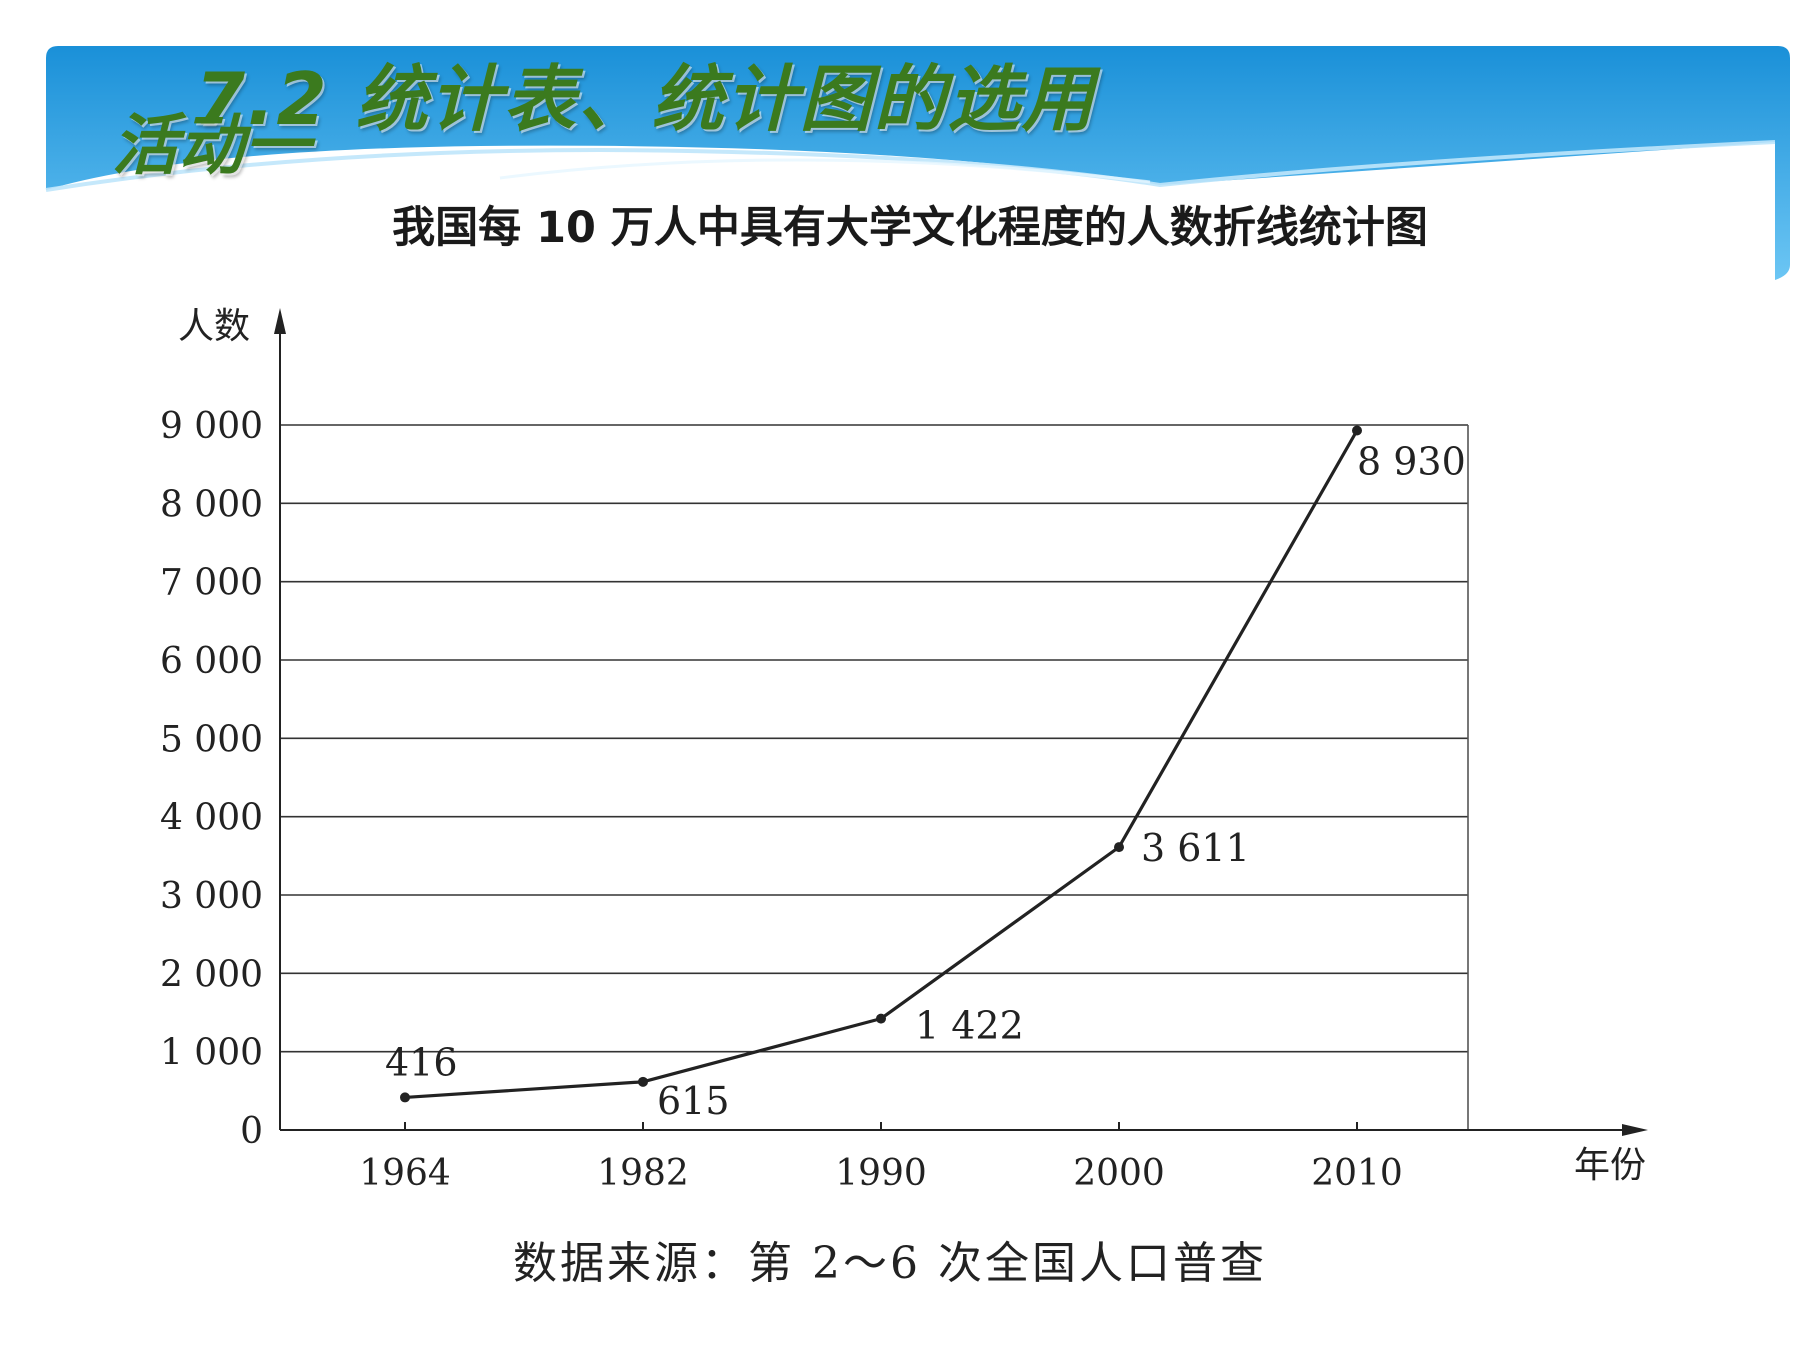 The width and height of the screenshot is (1800, 1350). I want to click on y-tick-label: 3 000, so click(211, 896).